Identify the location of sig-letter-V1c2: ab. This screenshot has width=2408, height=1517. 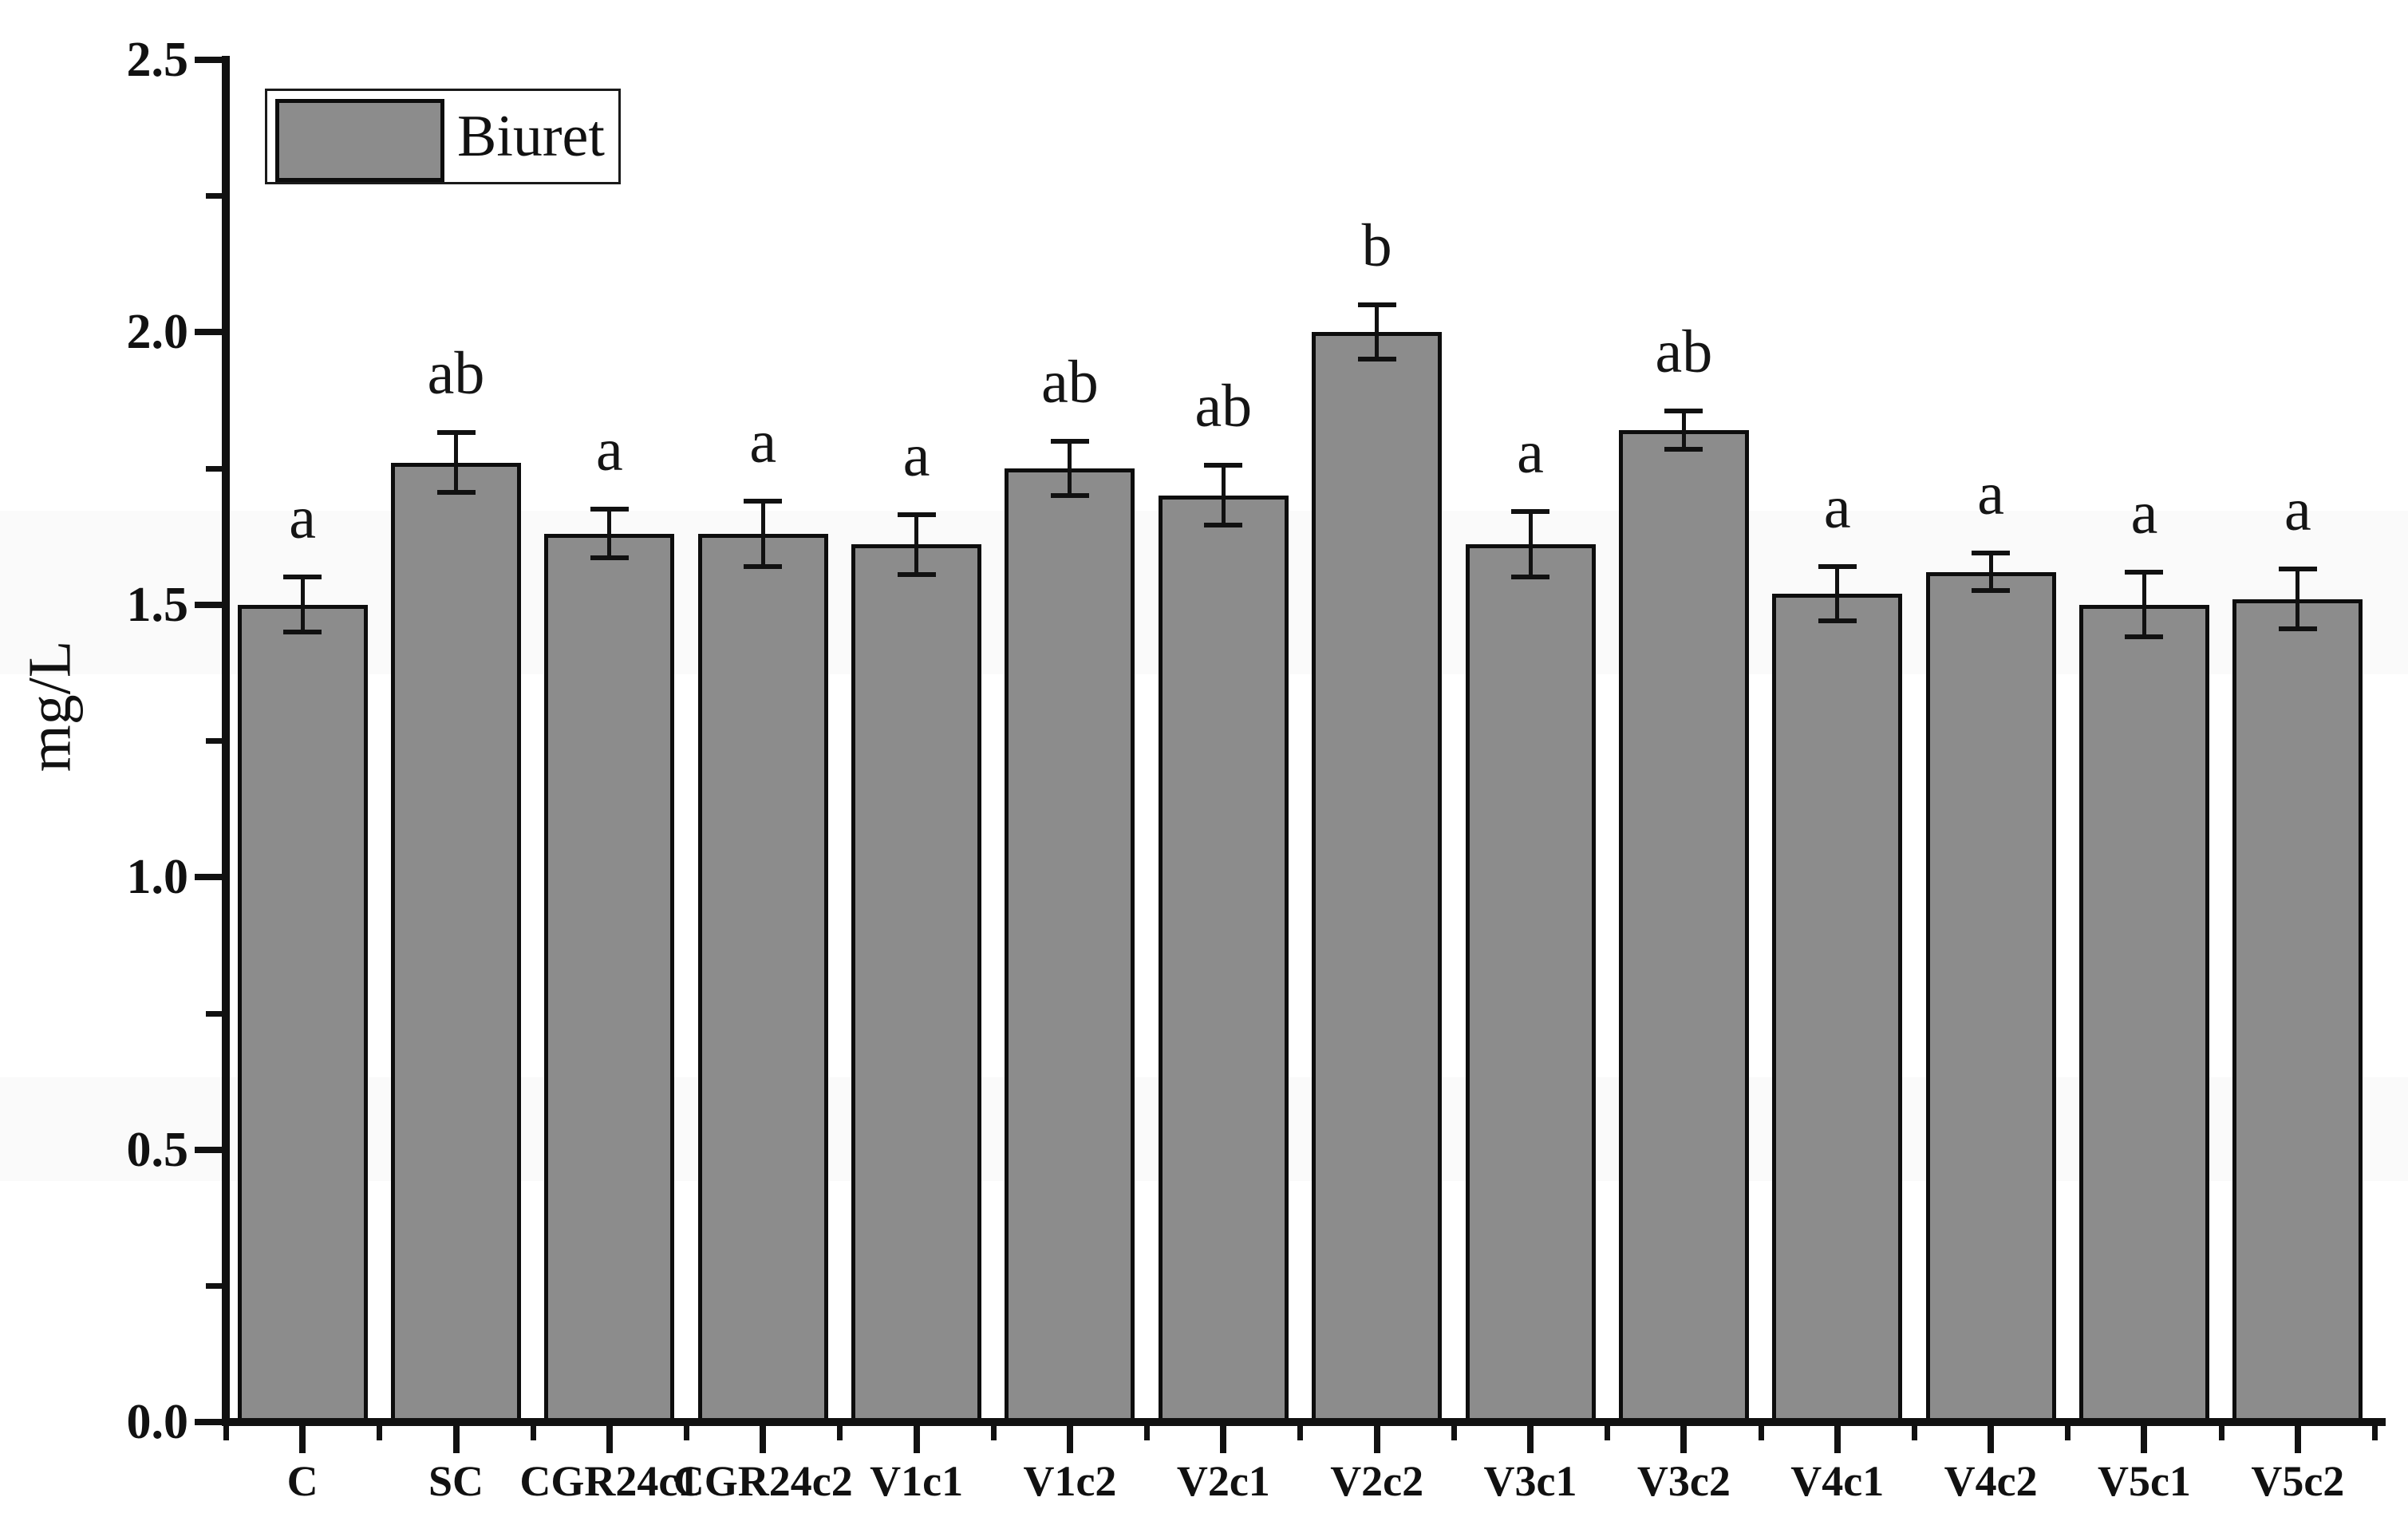
(1070, 382).